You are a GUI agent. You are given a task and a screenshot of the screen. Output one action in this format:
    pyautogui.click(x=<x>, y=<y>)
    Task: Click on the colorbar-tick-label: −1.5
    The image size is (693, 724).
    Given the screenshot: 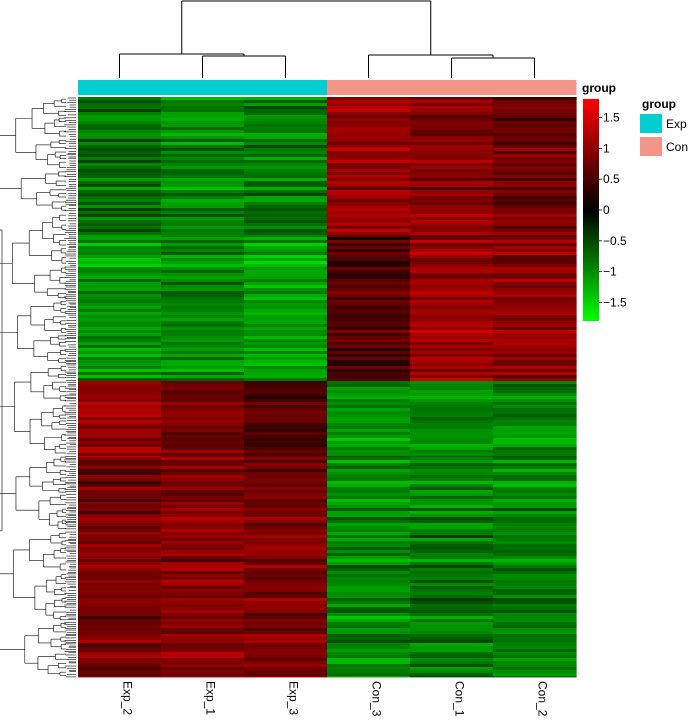 What is the action you would take?
    pyautogui.click(x=615, y=303)
    